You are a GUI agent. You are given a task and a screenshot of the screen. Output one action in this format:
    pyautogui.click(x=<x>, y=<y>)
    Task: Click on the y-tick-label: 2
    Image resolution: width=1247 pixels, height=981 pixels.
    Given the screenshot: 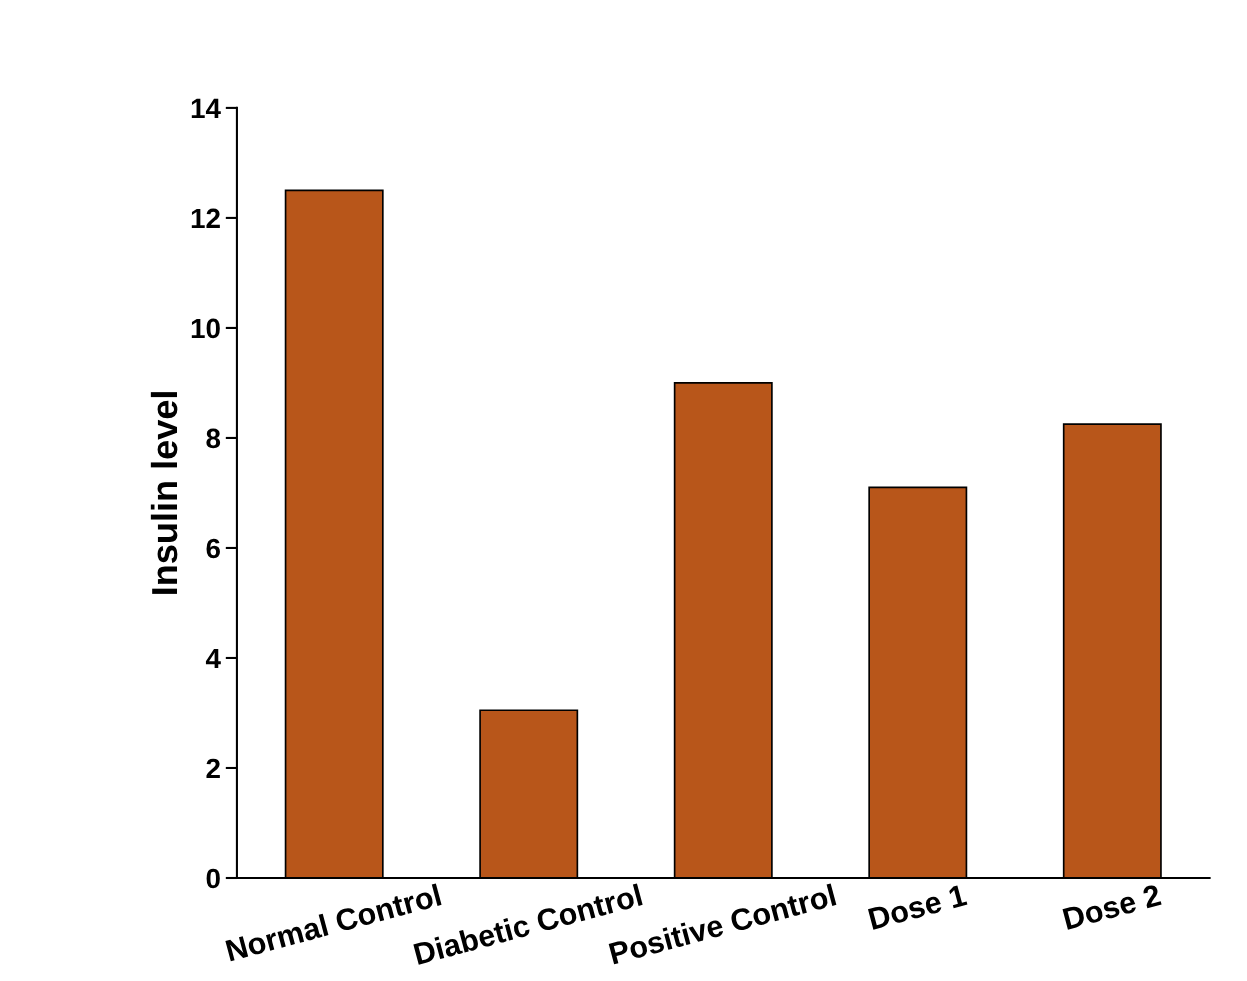 What is the action you would take?
    pyautogui.click(x=213, y=768)
    